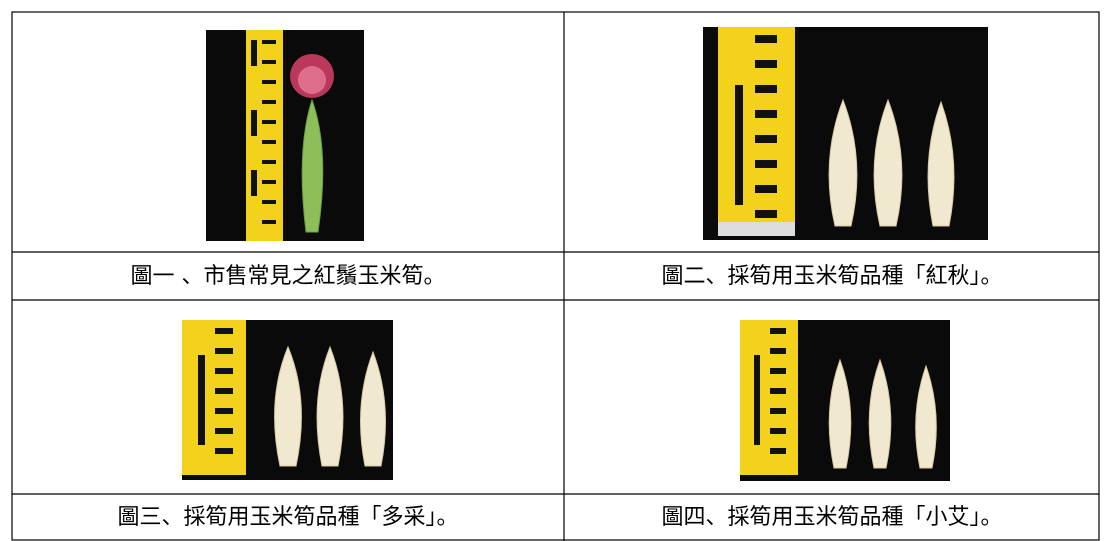 Image resolution: width=1112 pixels, height=541 pixels. What do you see at coordinates (831, 276) in the screenshot?
I see `caption: 圖二、採筍用玉米筍品種「紅秋」。` at bounding box center [831, 276].